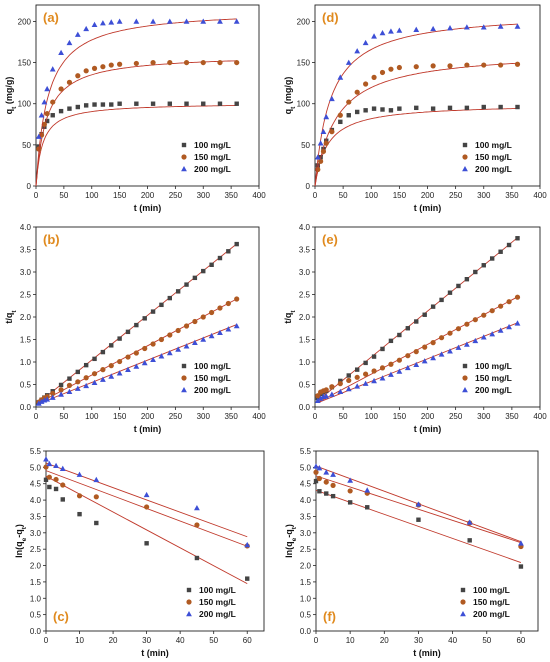  Describe the element at coordinates (400, 195) in the screenshot. I see `x-tick-label: 150` at that location.